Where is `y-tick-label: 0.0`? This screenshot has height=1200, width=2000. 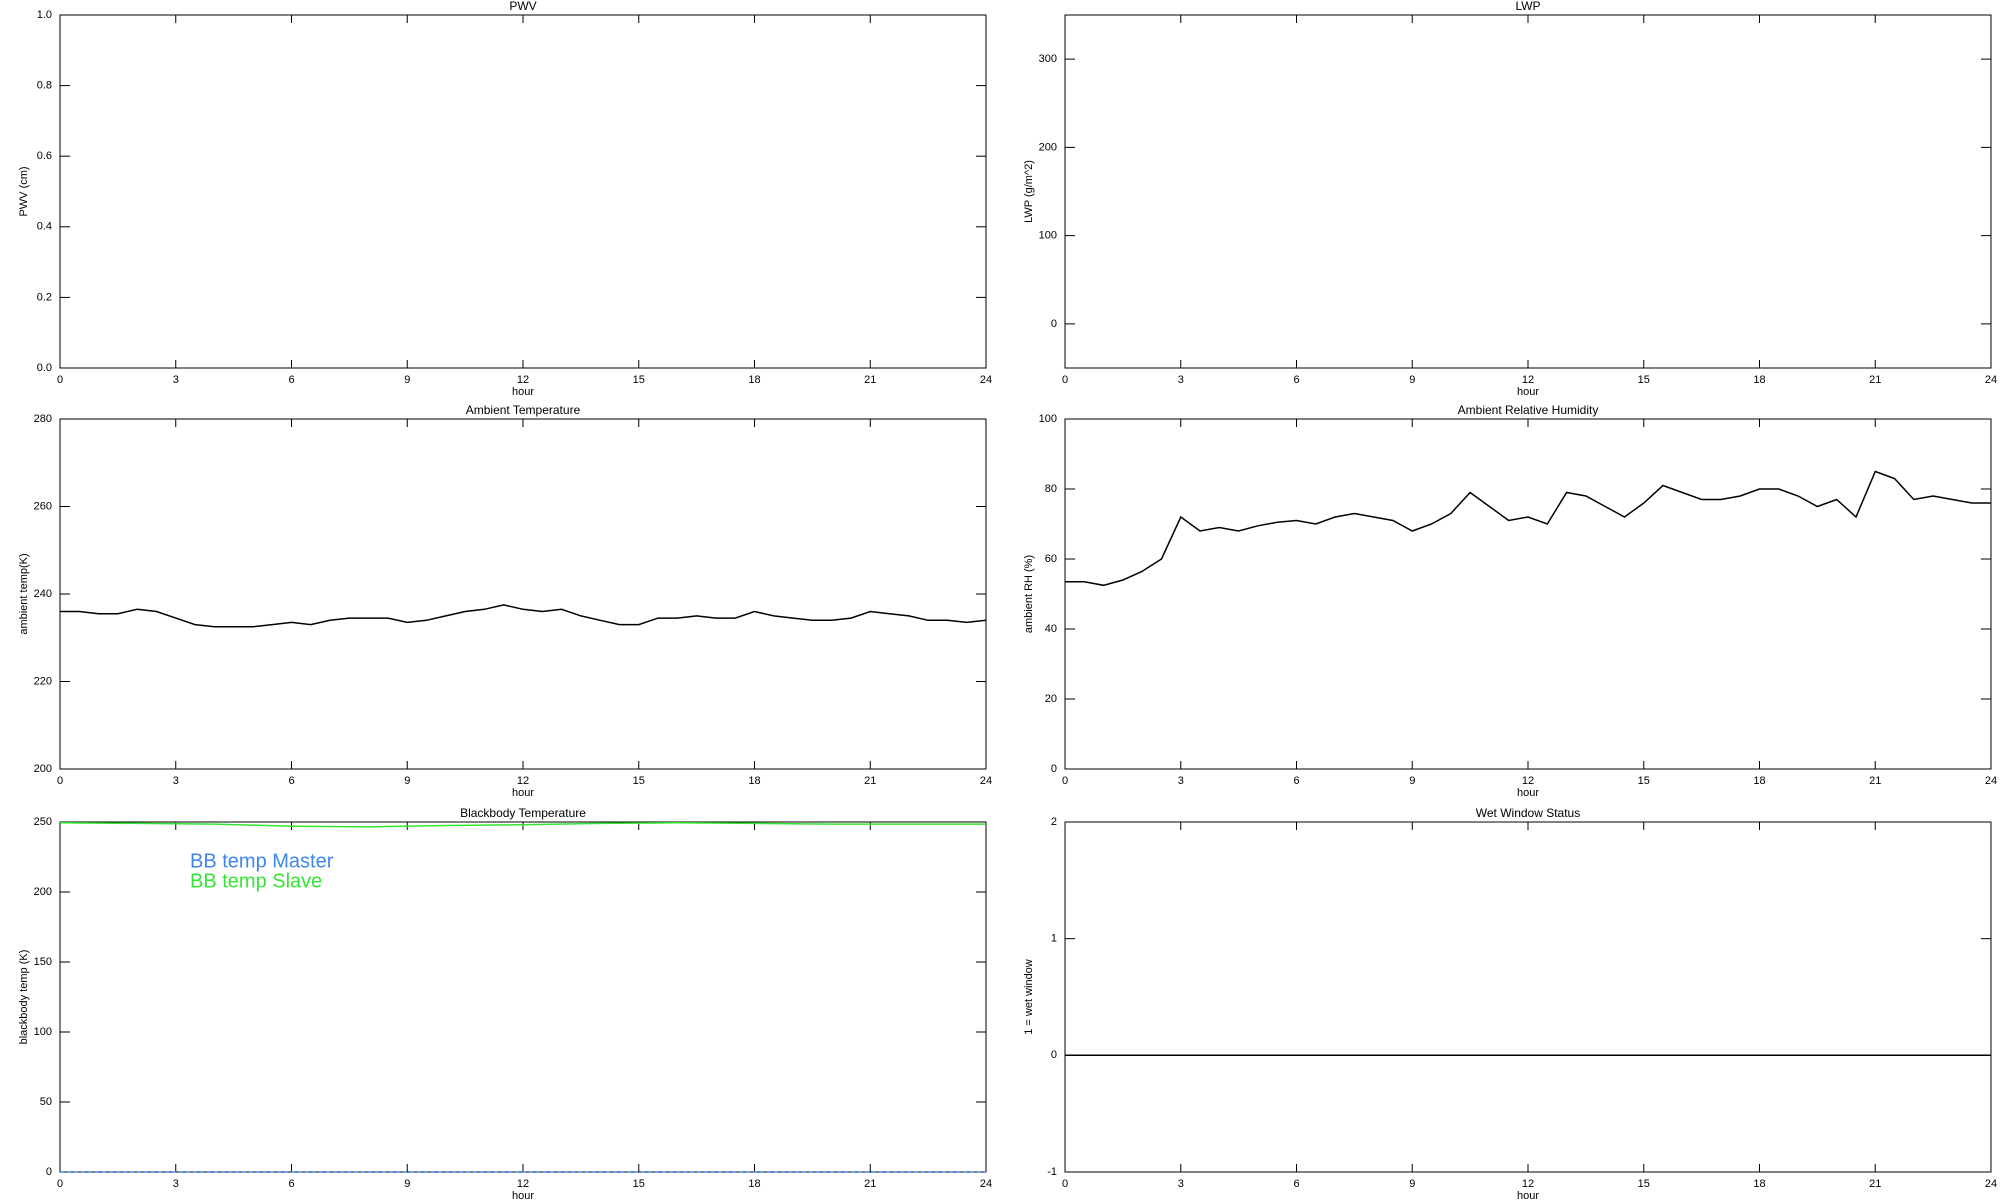 y-tick-label: 0.0 is located at coordinates (44, 368).